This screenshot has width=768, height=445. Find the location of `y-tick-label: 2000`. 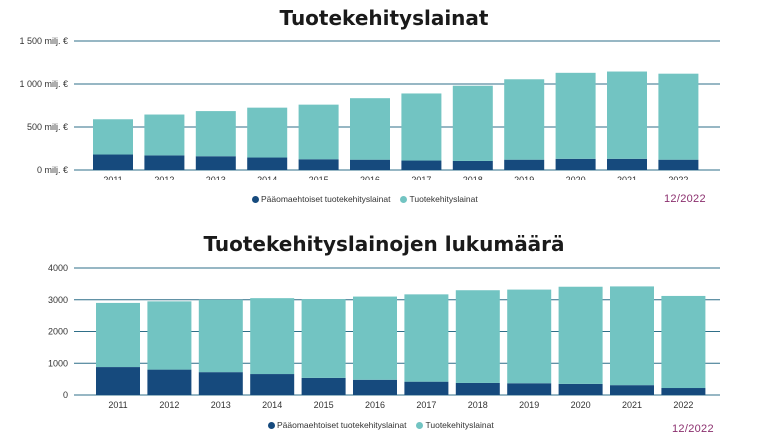

y-tick-label: 2000 is located at coordinates (58, 332).